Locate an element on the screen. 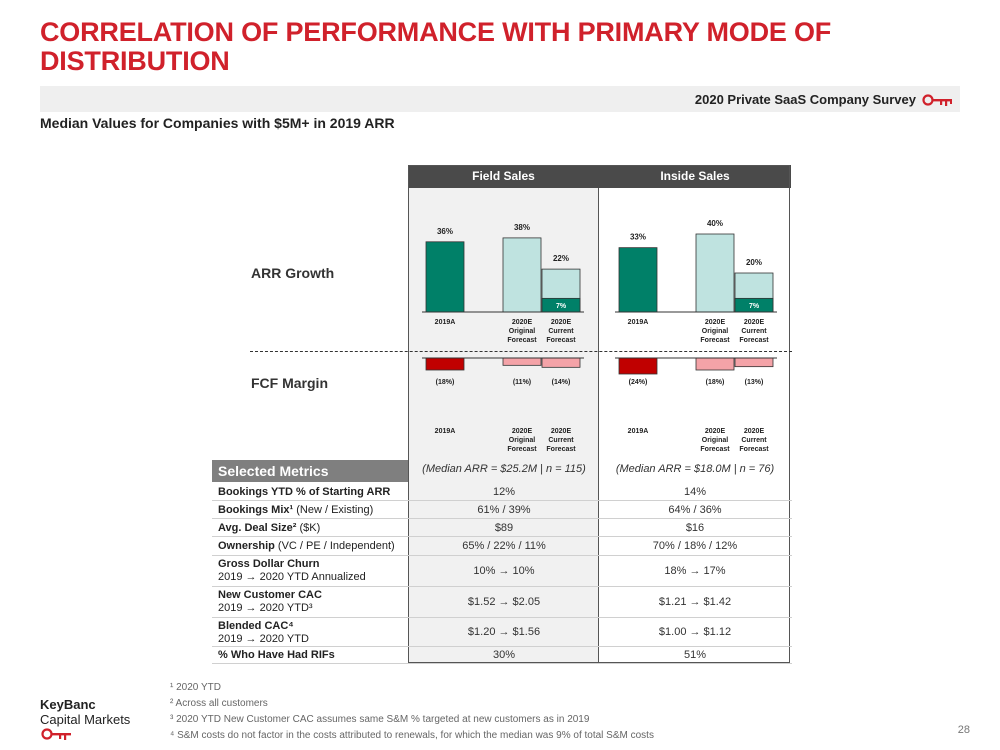 This screenshot has width=1000, height=750. keybanc-logo: KeyBanc Capital Markets is located at coordinates (85, 720).